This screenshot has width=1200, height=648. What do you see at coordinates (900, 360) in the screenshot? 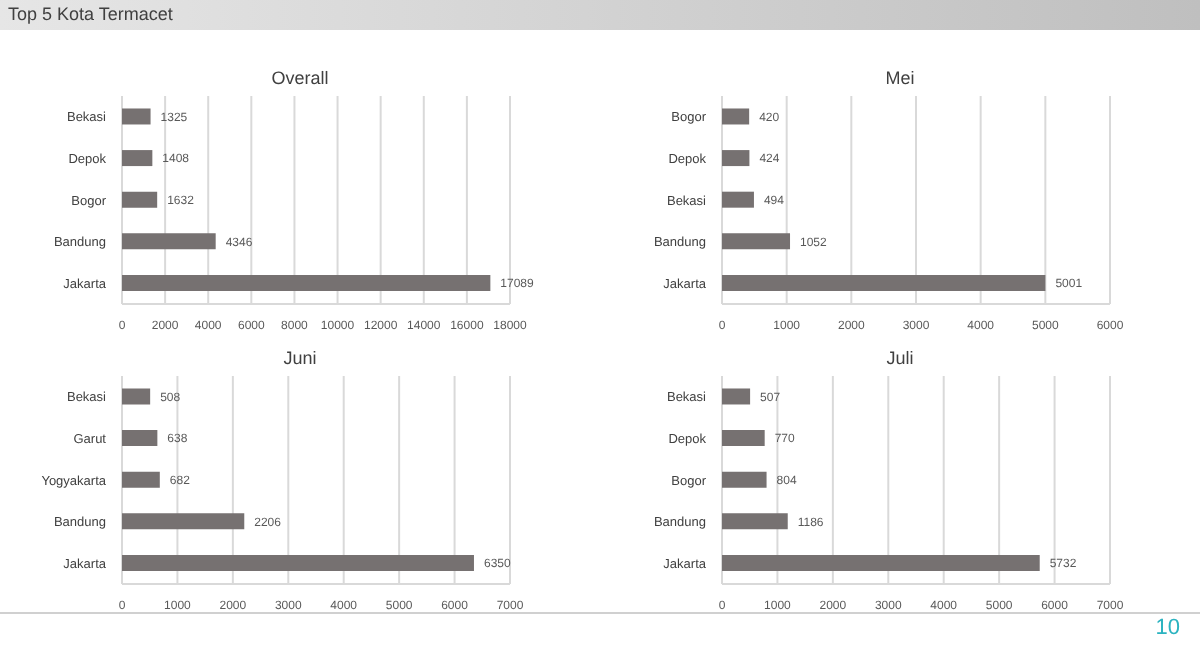
I see `chart-title: Juli` at bounding box center [900, 360].